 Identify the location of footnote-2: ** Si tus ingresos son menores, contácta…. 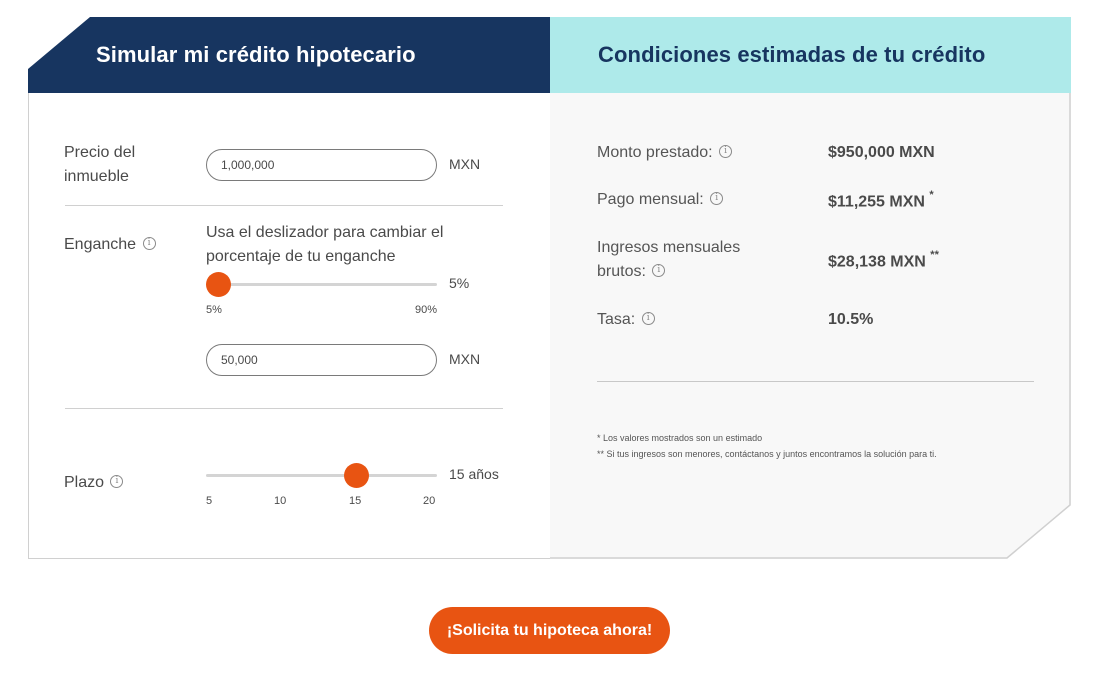
(767, 454).